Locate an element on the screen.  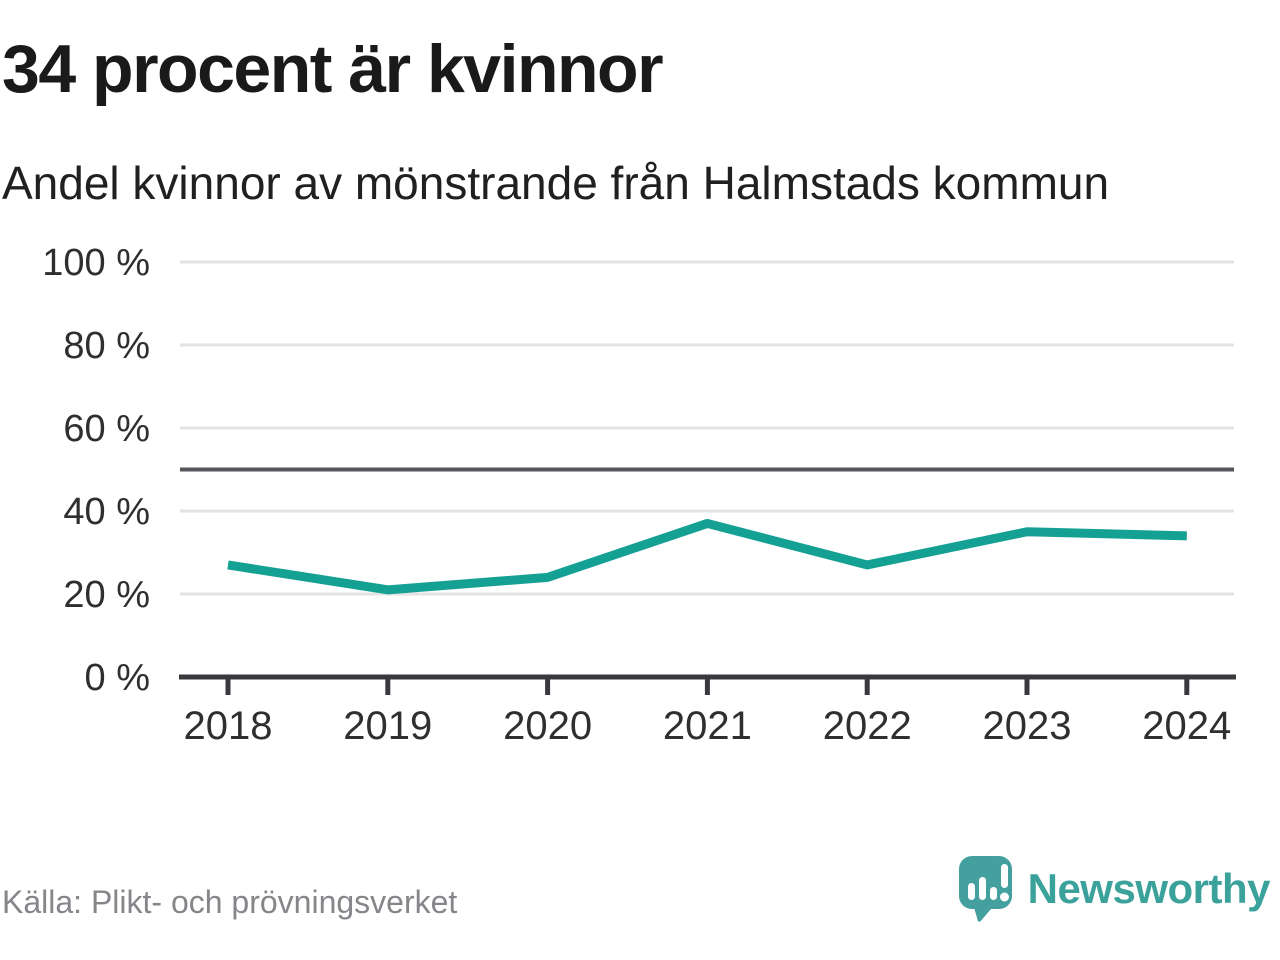
x-axis-label-2022: 2022 is located at coordinates (867, 726).